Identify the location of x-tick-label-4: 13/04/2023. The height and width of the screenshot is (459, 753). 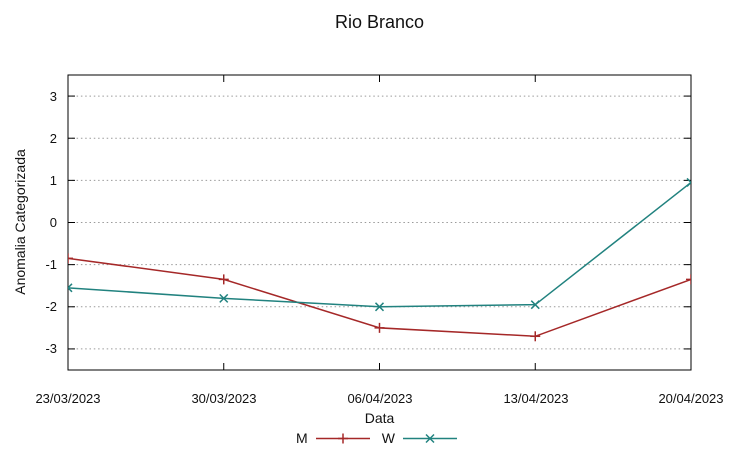
(536, 398).